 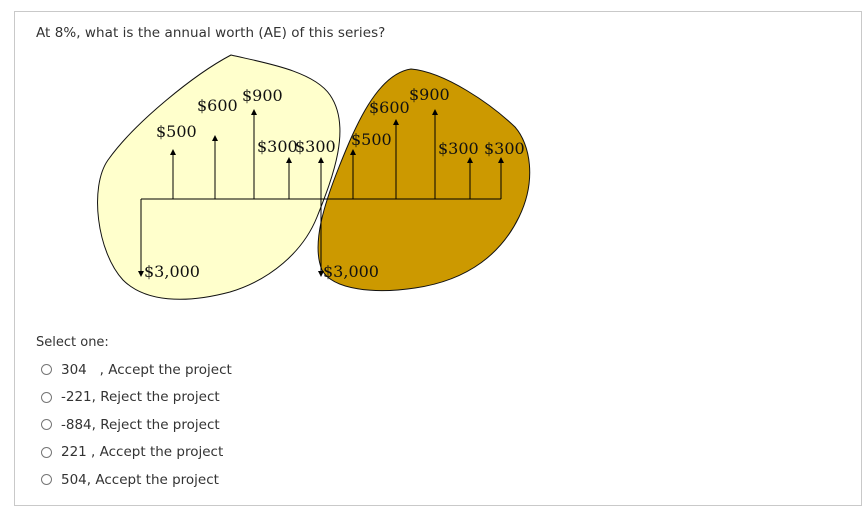 I want to click on right-label-600: $600, so click(x=389, y=107).